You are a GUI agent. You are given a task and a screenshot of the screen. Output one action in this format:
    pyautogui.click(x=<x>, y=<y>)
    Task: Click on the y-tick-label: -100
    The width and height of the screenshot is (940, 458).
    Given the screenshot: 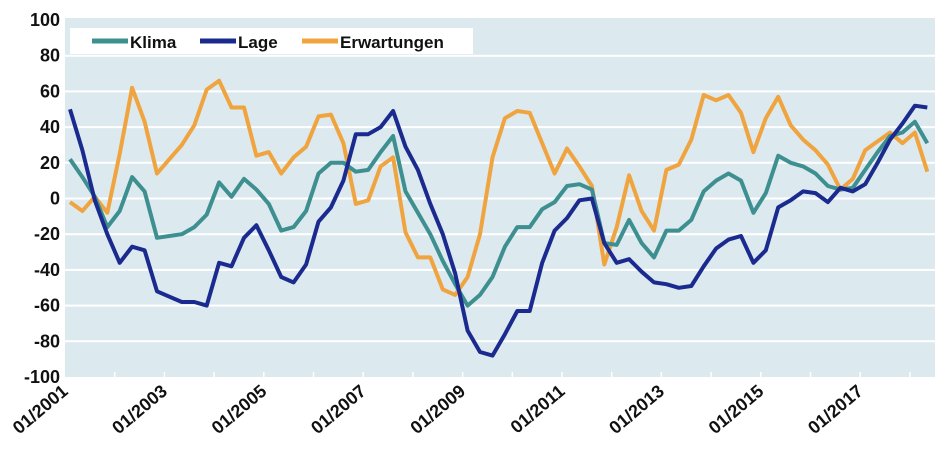 What is the action you would take?
    pyautogui.click(x=42, y=377)
    